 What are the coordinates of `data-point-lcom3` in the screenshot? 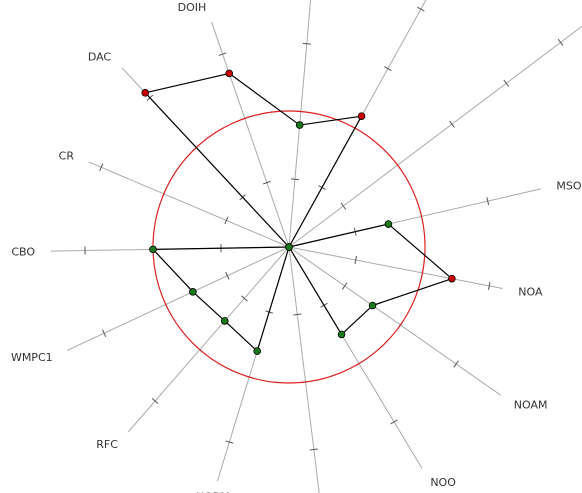 It's located at (361, 116).